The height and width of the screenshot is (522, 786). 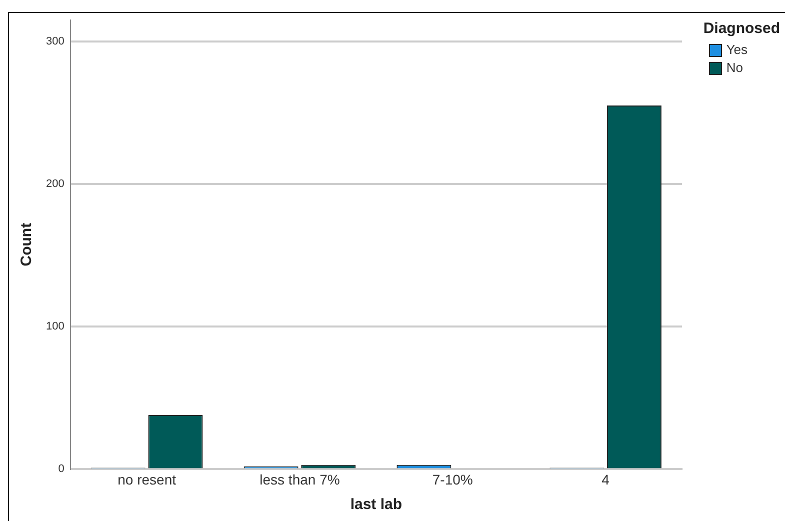 What do you see at coordinates (55, 184) in the screenshot?
I see `y-tick-label: 200` at bounding box center [55, 184].